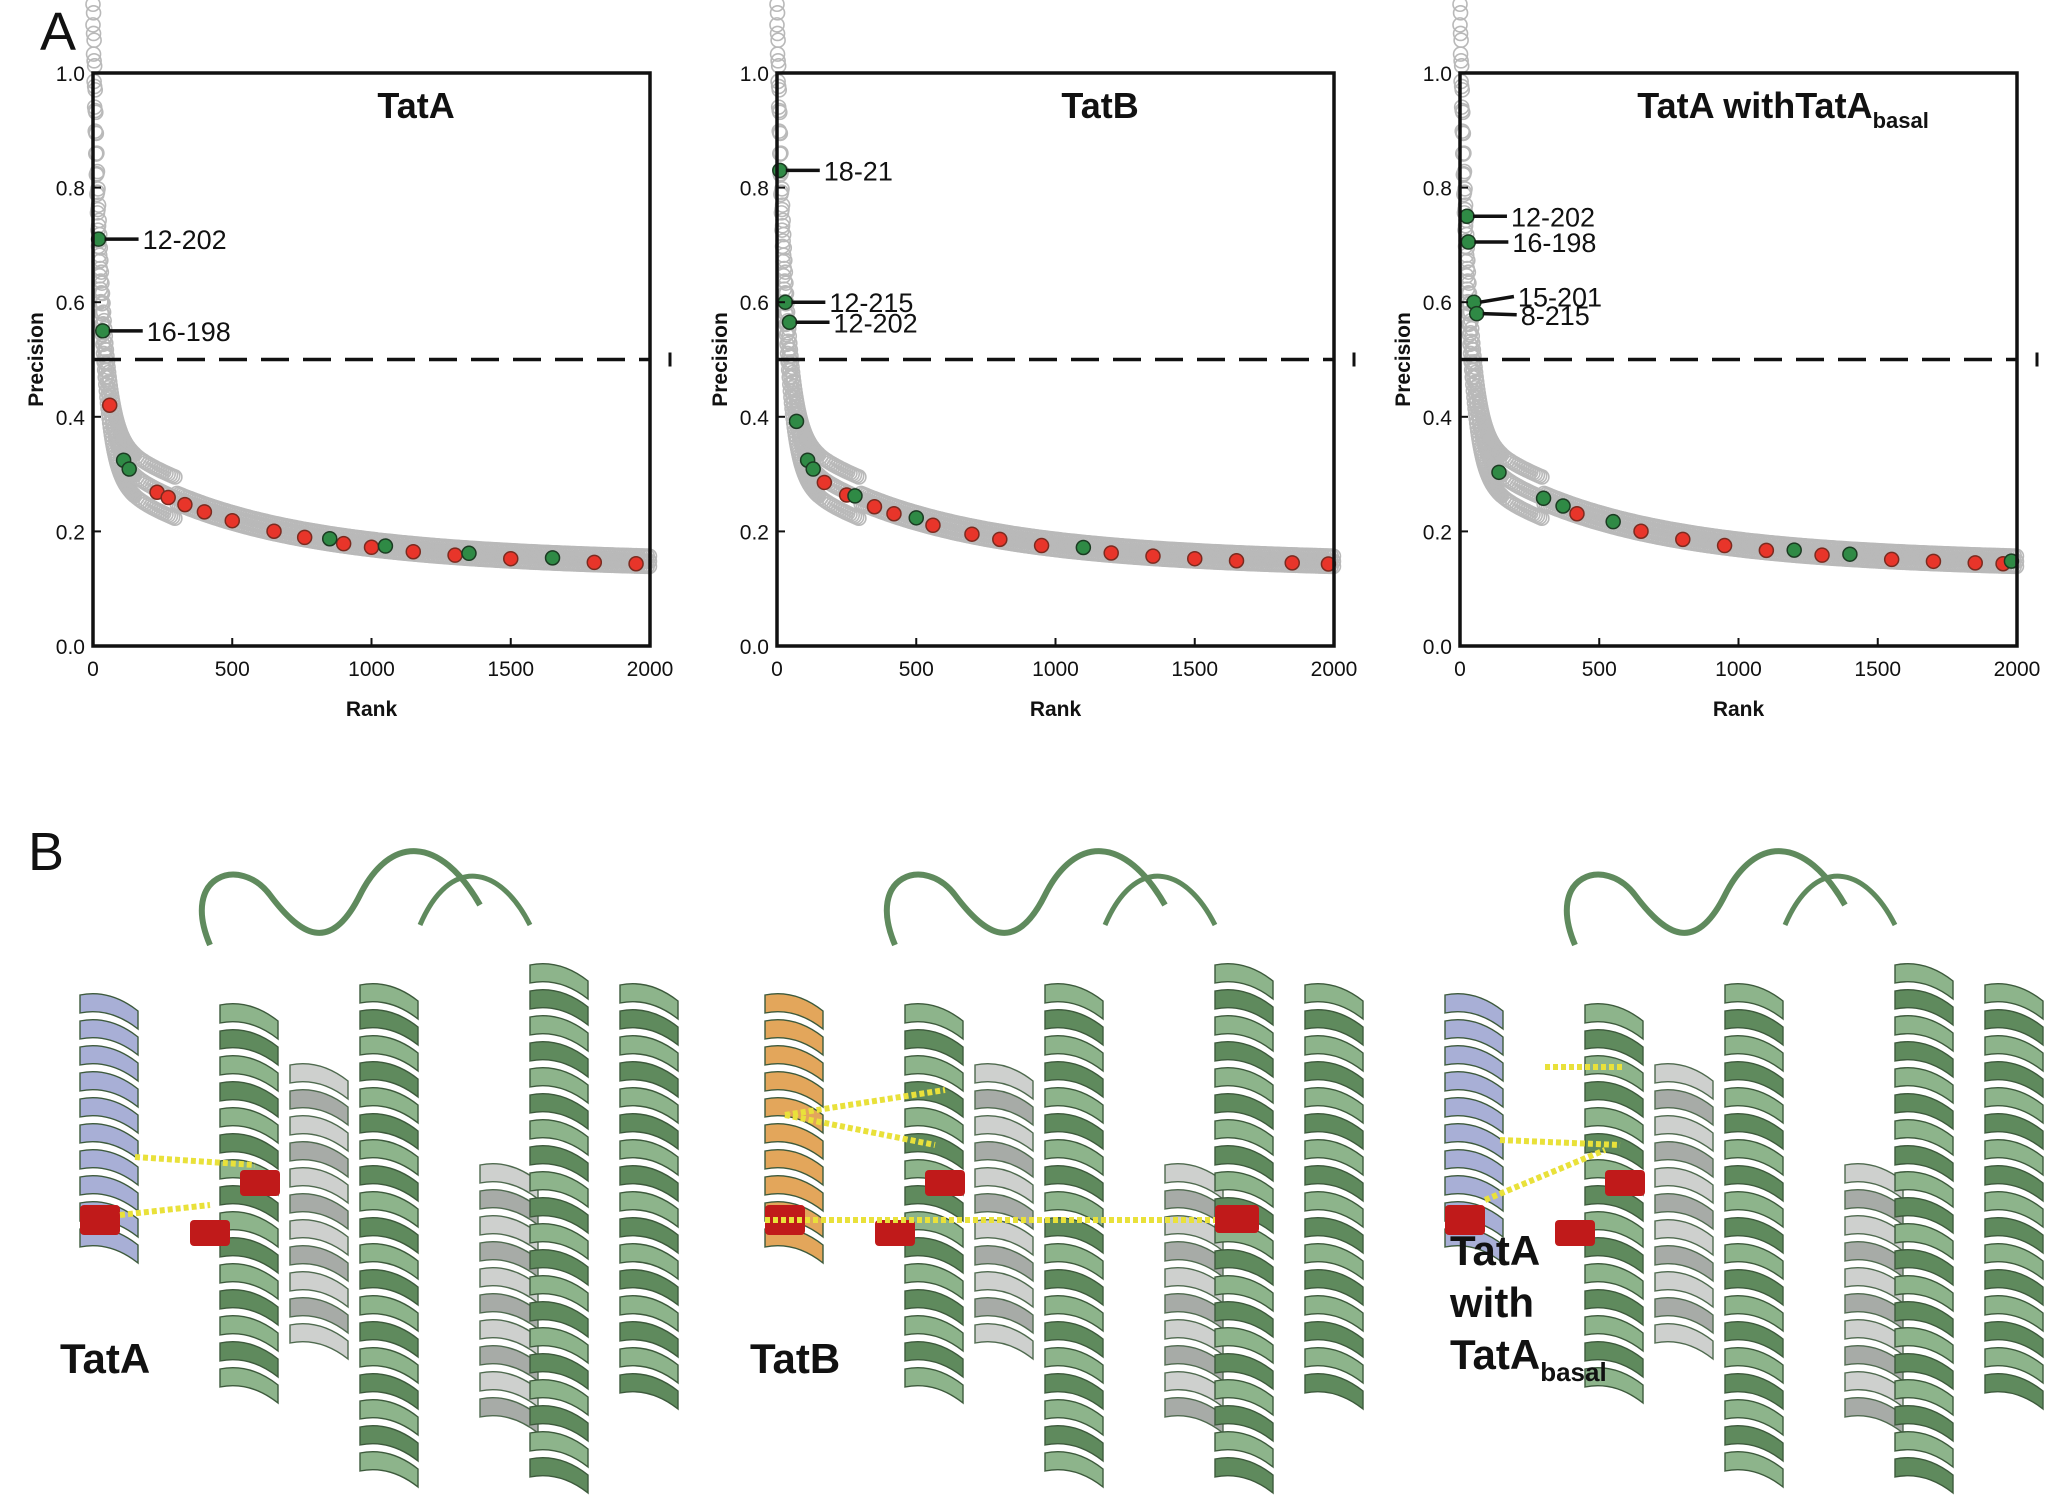 This screenshot has width=2055, height=1499. Describe the element at coordinates (58, 32) in the screenshot. I see `panel-a-label: A` at that location.